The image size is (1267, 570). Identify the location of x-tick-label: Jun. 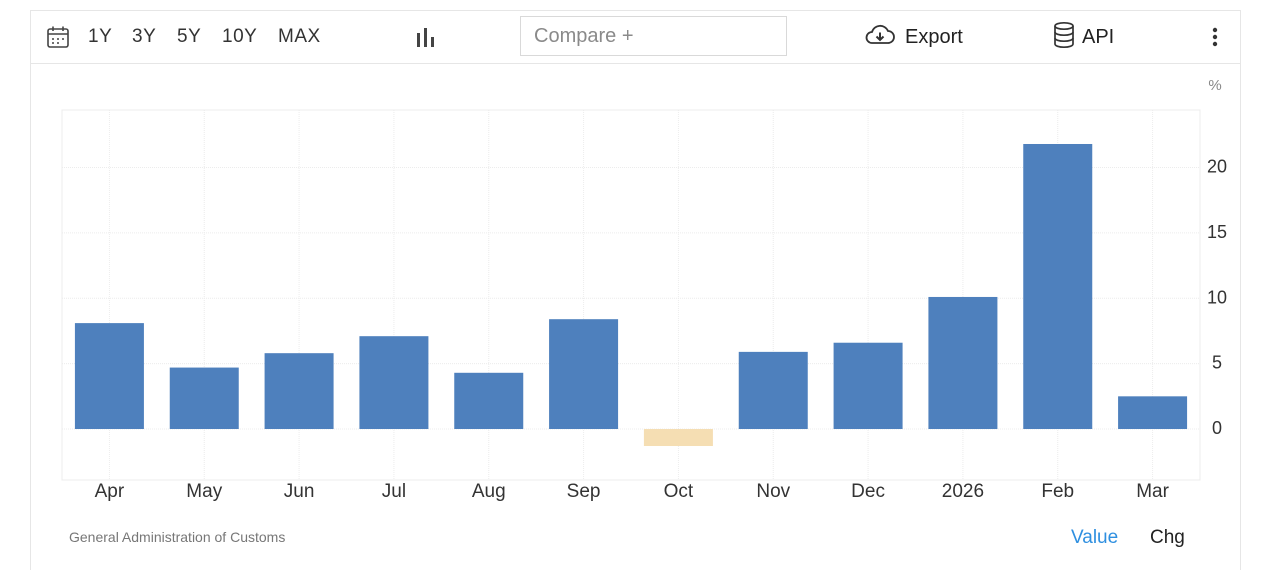
(299, 491).